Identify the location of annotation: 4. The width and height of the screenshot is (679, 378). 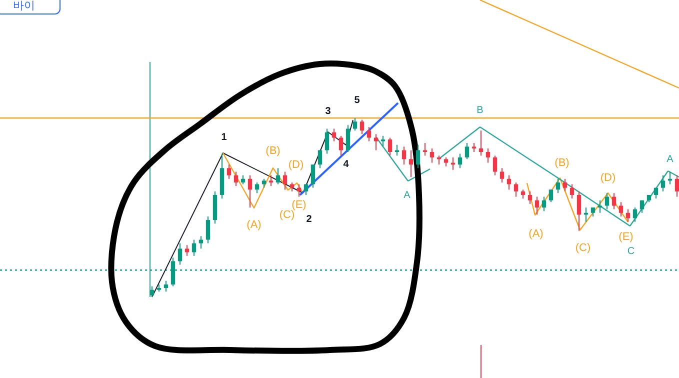
(346, 164).